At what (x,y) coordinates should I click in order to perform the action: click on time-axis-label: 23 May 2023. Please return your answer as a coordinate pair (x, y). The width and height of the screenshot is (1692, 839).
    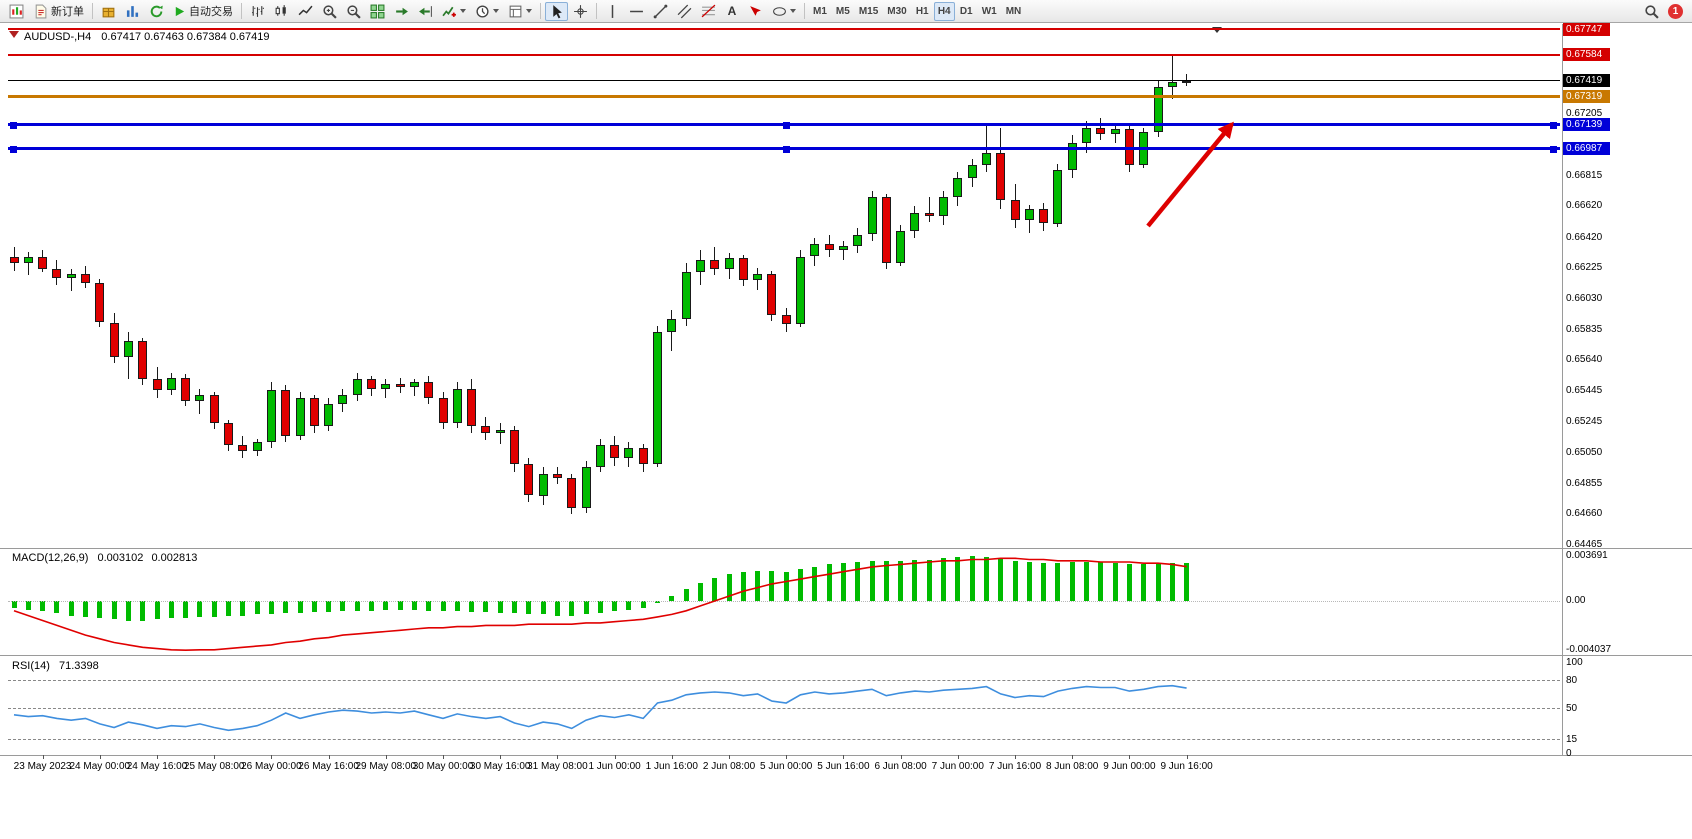
    Looking at the image, I should click on (42, 766).